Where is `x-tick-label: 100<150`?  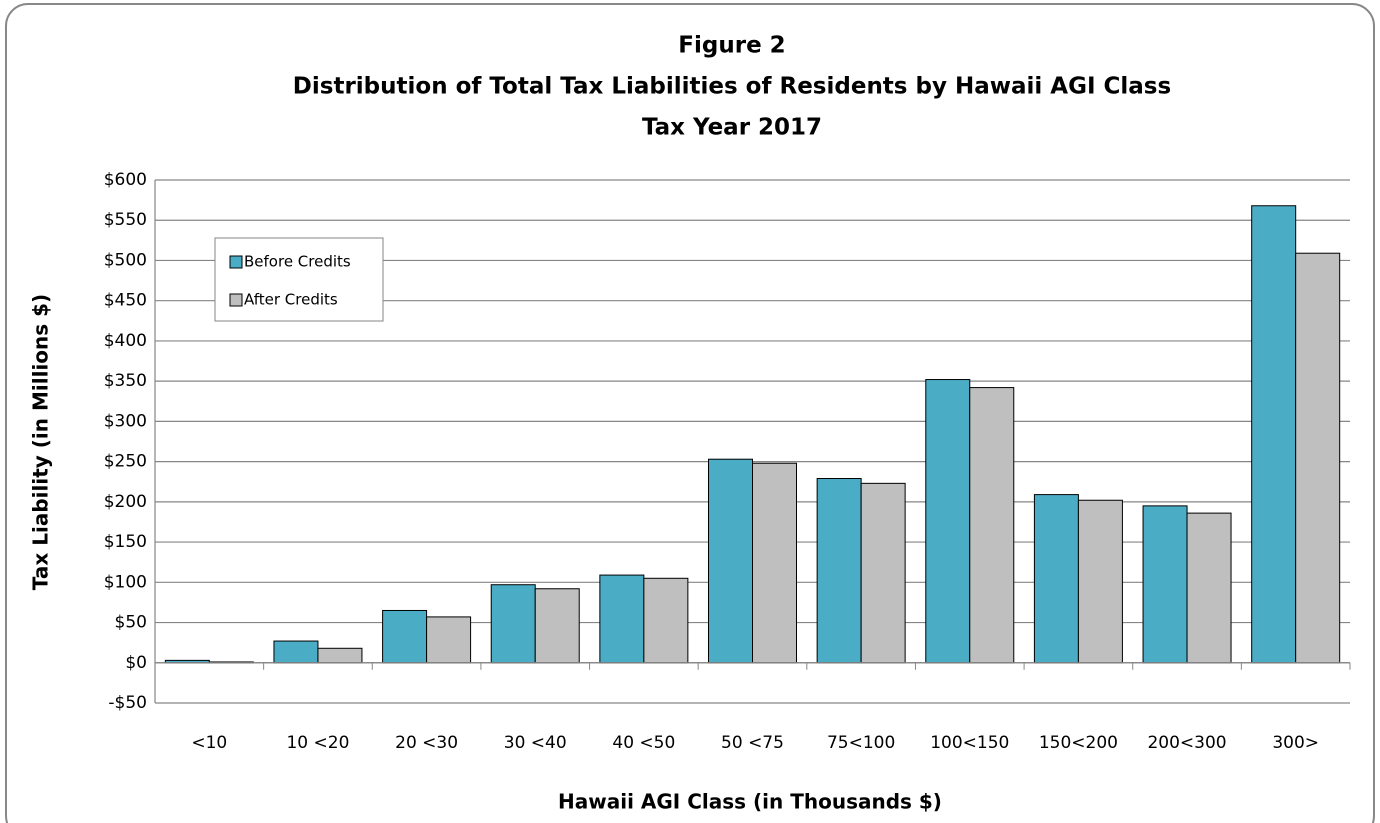
x-tick-label: 100<150 is located at coordinates (969, 743).